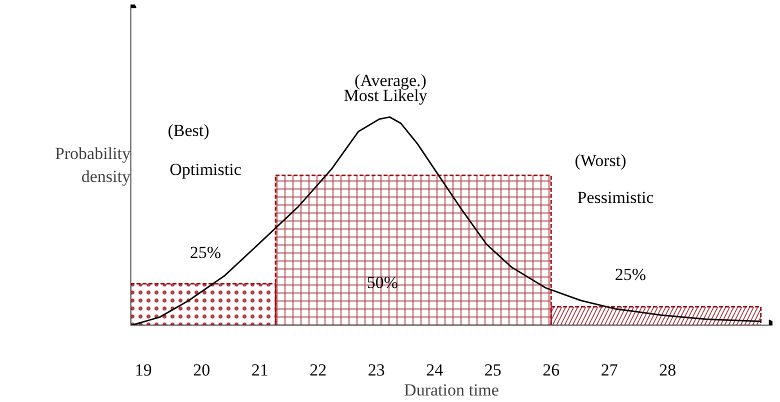  Describe the element at coordinates (493, 370) in the screenshot. I see `x-tick-label: 25` at that location.